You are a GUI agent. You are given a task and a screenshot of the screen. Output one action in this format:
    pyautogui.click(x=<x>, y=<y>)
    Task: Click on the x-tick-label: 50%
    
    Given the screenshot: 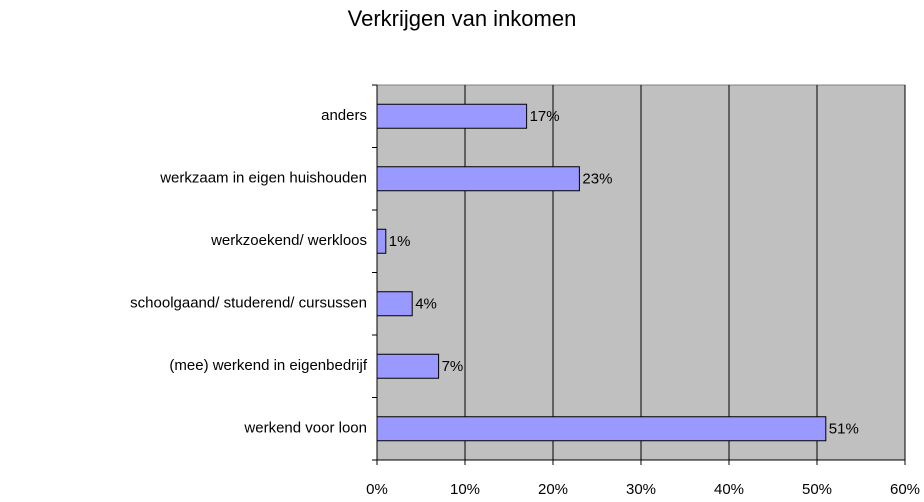 What is the action you would take?
    pyautogui.click(x=817, y=489)
    